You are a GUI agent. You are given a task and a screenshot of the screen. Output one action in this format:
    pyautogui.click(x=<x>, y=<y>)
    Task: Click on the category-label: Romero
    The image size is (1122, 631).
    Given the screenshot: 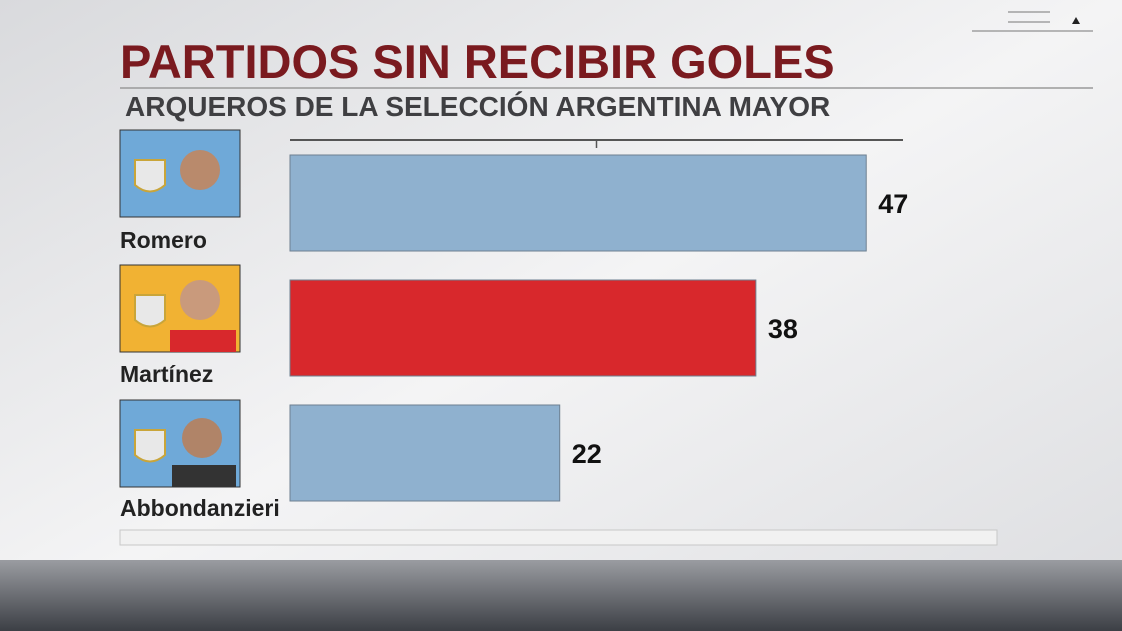 What is the action you would take?
    pyautogui.click(x=163, y=240)
    